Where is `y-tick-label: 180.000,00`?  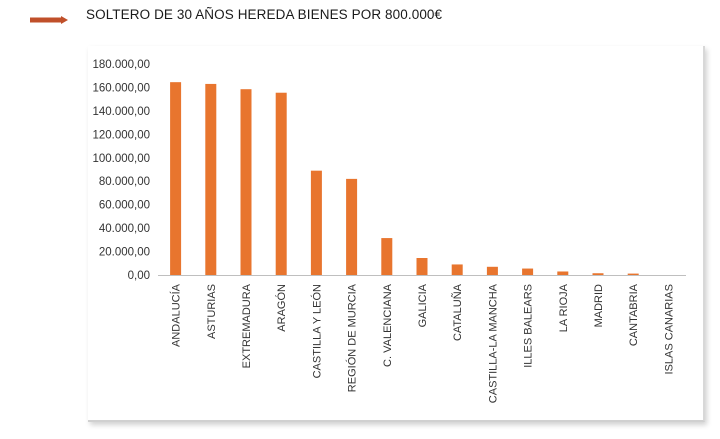
y-tick-label: 180.000,00 is located at coordinates (121, 65).